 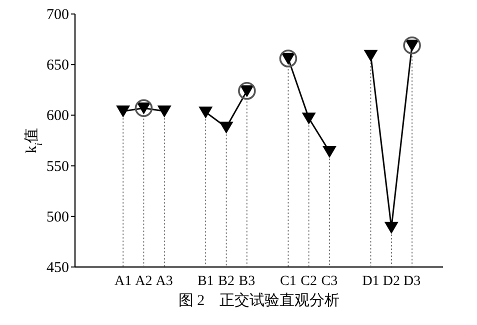 What do you see at coordinates (259, 300) in the screenshot?
I see `caption: 图 2 正交试验直观分析` at bounding box center [259, 300].